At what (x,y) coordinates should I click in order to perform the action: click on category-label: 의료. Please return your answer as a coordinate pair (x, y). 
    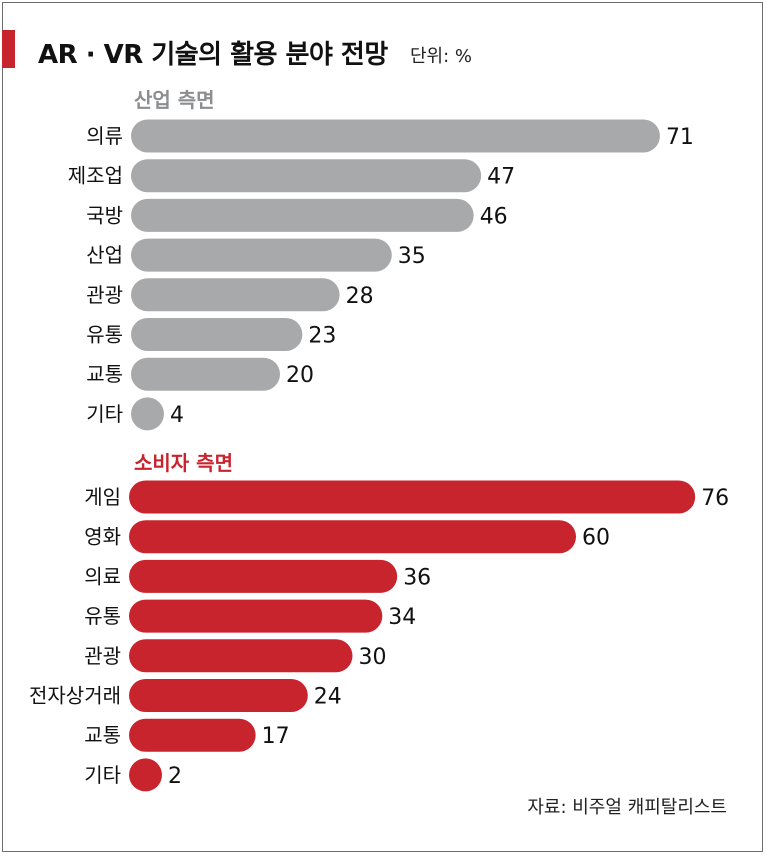
    Looking at the image, I should click on (102, 576).